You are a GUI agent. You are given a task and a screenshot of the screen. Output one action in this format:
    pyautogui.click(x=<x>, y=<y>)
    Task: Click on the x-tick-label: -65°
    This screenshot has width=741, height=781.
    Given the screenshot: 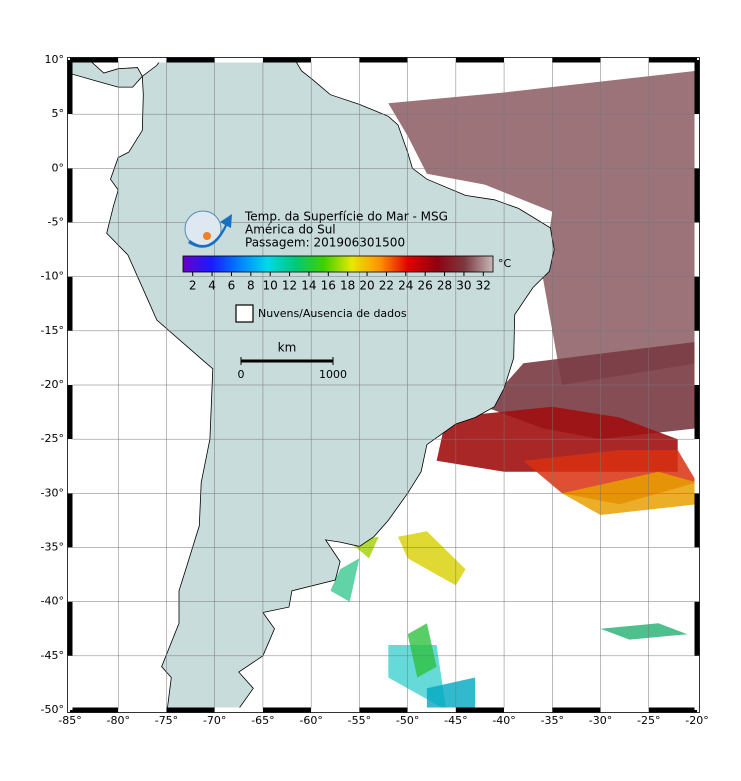 What is the action you would take?
    pyautogui.click(x=262, y=720)
    